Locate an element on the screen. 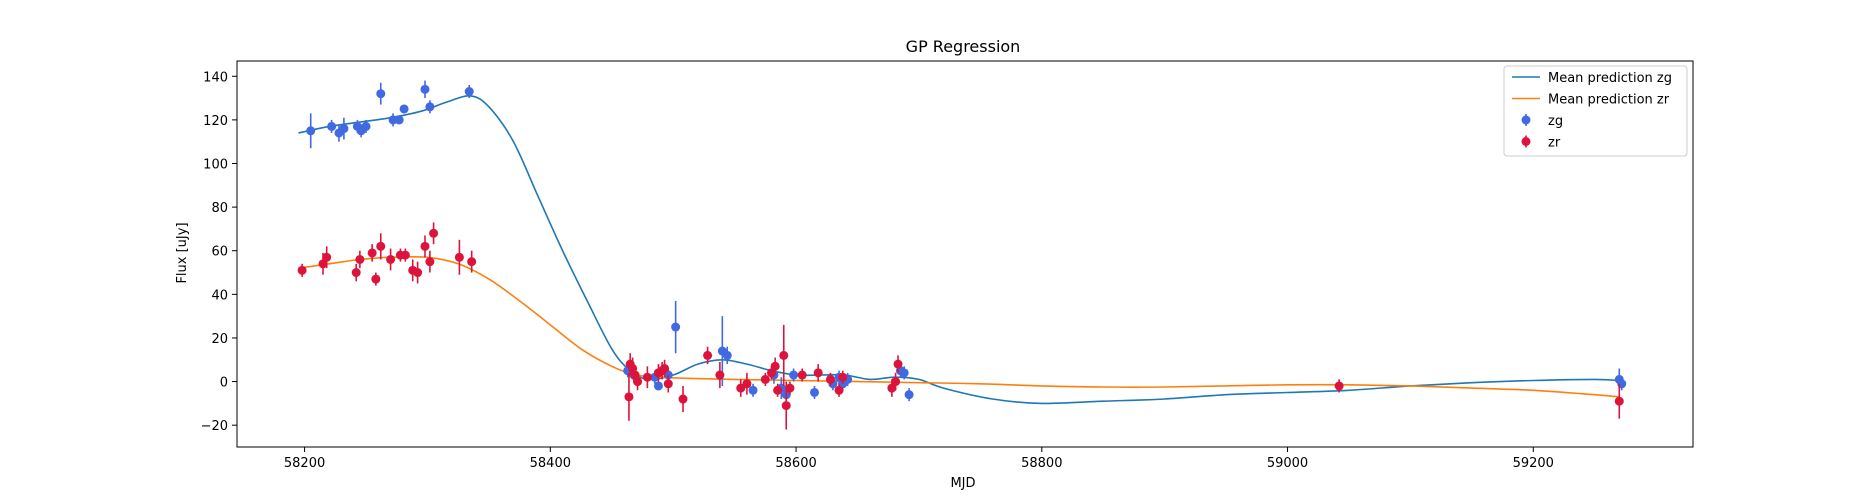  y-tick-label: 140 is located at coordinates (215, 77).